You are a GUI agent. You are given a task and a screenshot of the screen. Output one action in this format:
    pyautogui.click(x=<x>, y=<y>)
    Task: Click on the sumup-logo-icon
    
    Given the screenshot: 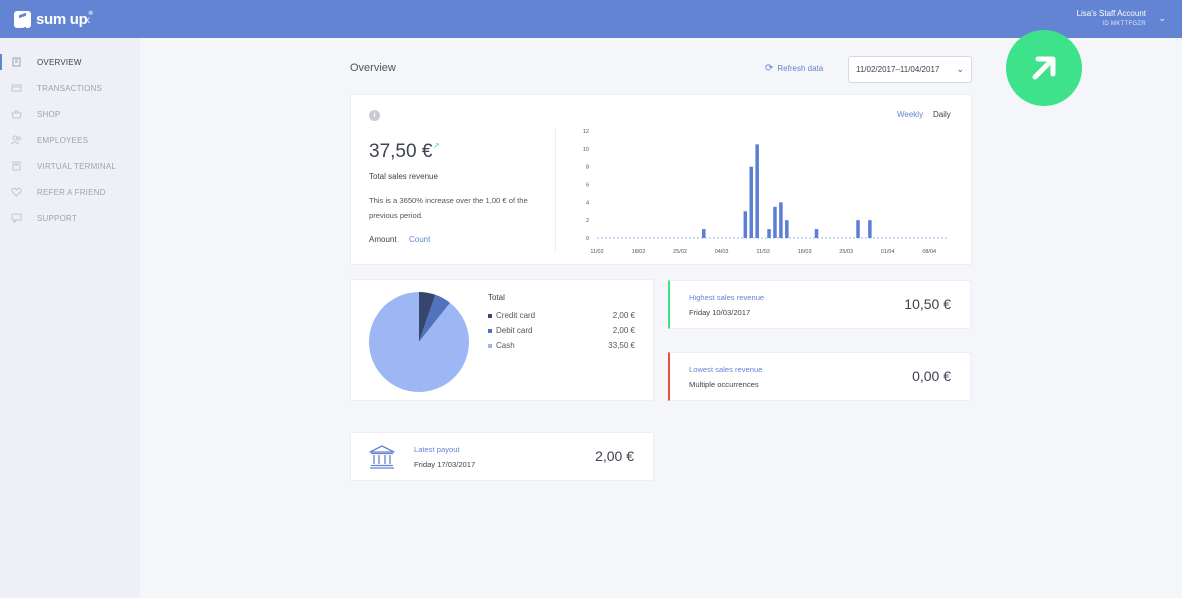 What is the action you would take?
    pyautogui.click(x=22, y=19)
    